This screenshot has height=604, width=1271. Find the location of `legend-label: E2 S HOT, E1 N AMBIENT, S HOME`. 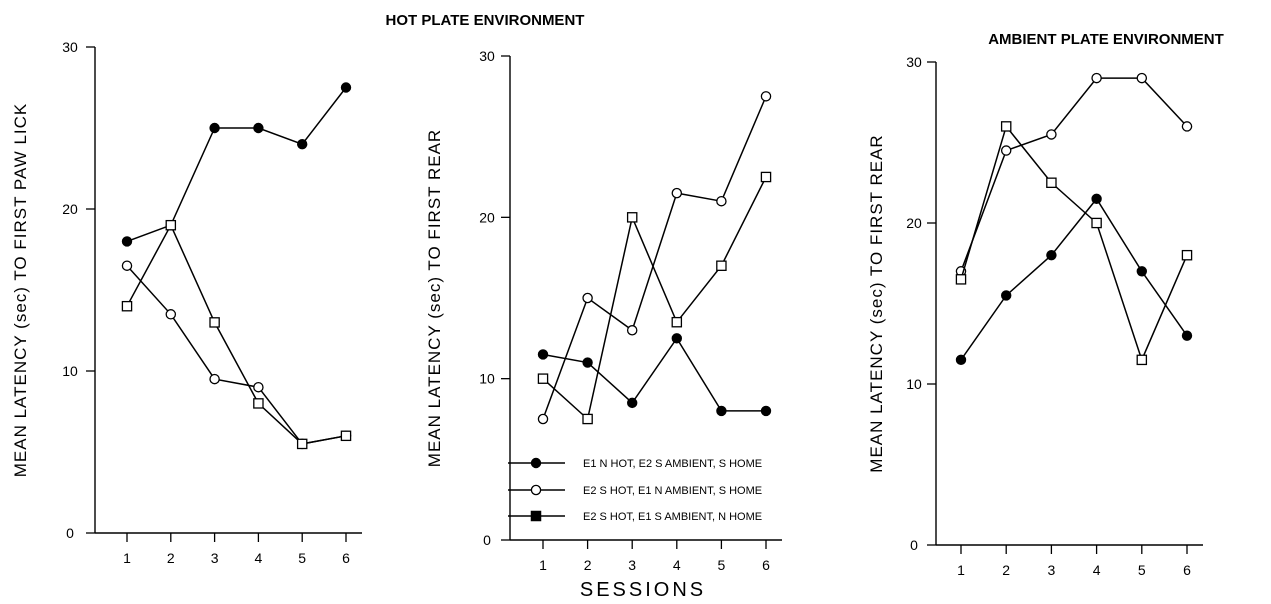

legend-label: E2 S HOT, E1 N AMBIENT, S HOME is located at coordinates (672, 491).